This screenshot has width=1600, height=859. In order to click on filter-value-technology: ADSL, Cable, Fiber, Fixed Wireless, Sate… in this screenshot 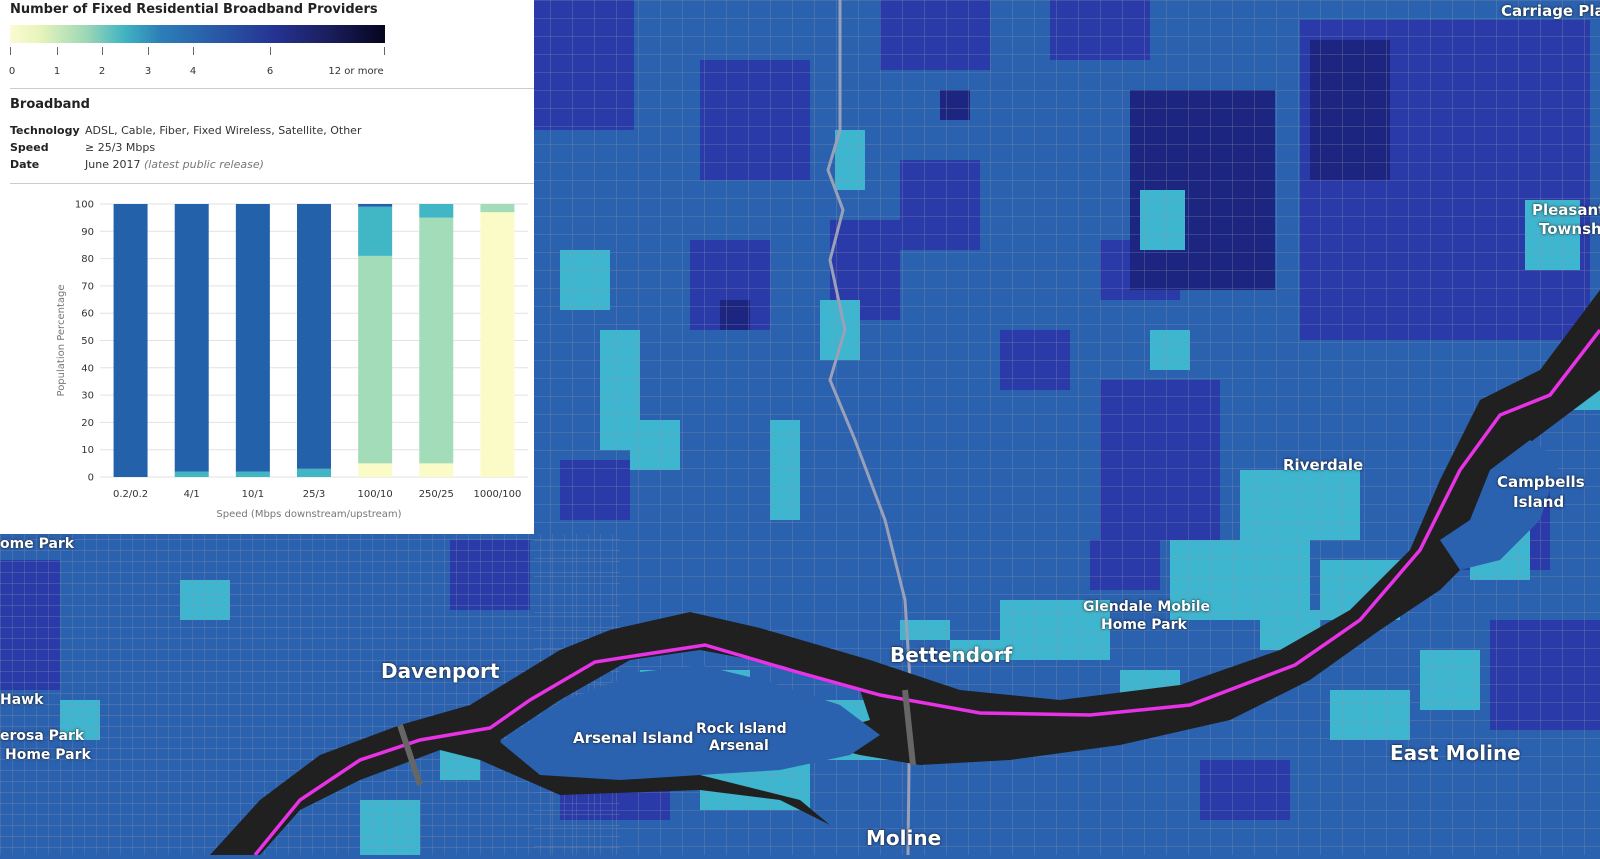, I will do `click(223, 130)`.